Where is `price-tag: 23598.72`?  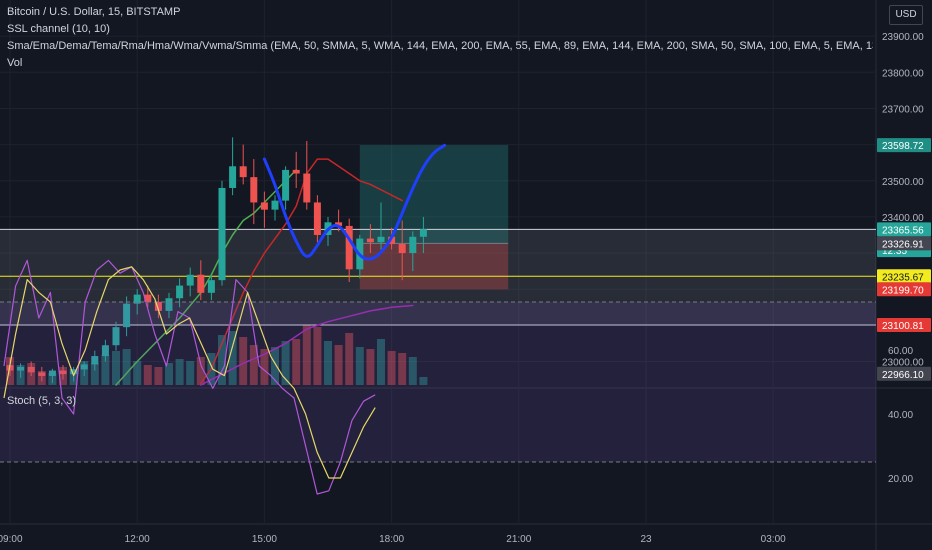 price-tag: 23598.72 is located at coordinates (904, 145).